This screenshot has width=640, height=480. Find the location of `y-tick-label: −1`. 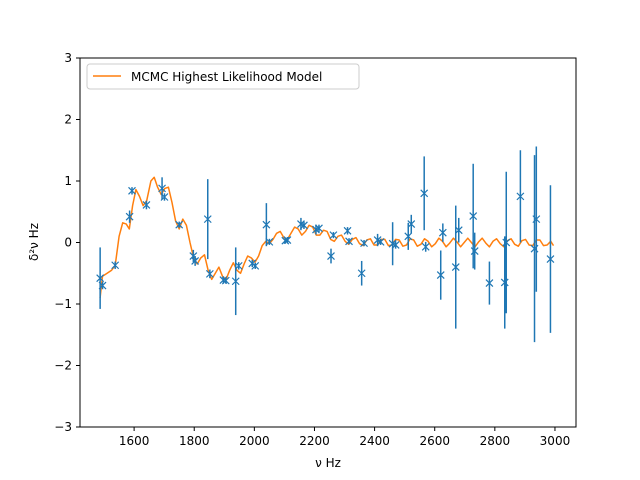

y-tick-label: −1 is located at coordinates (63, 304).